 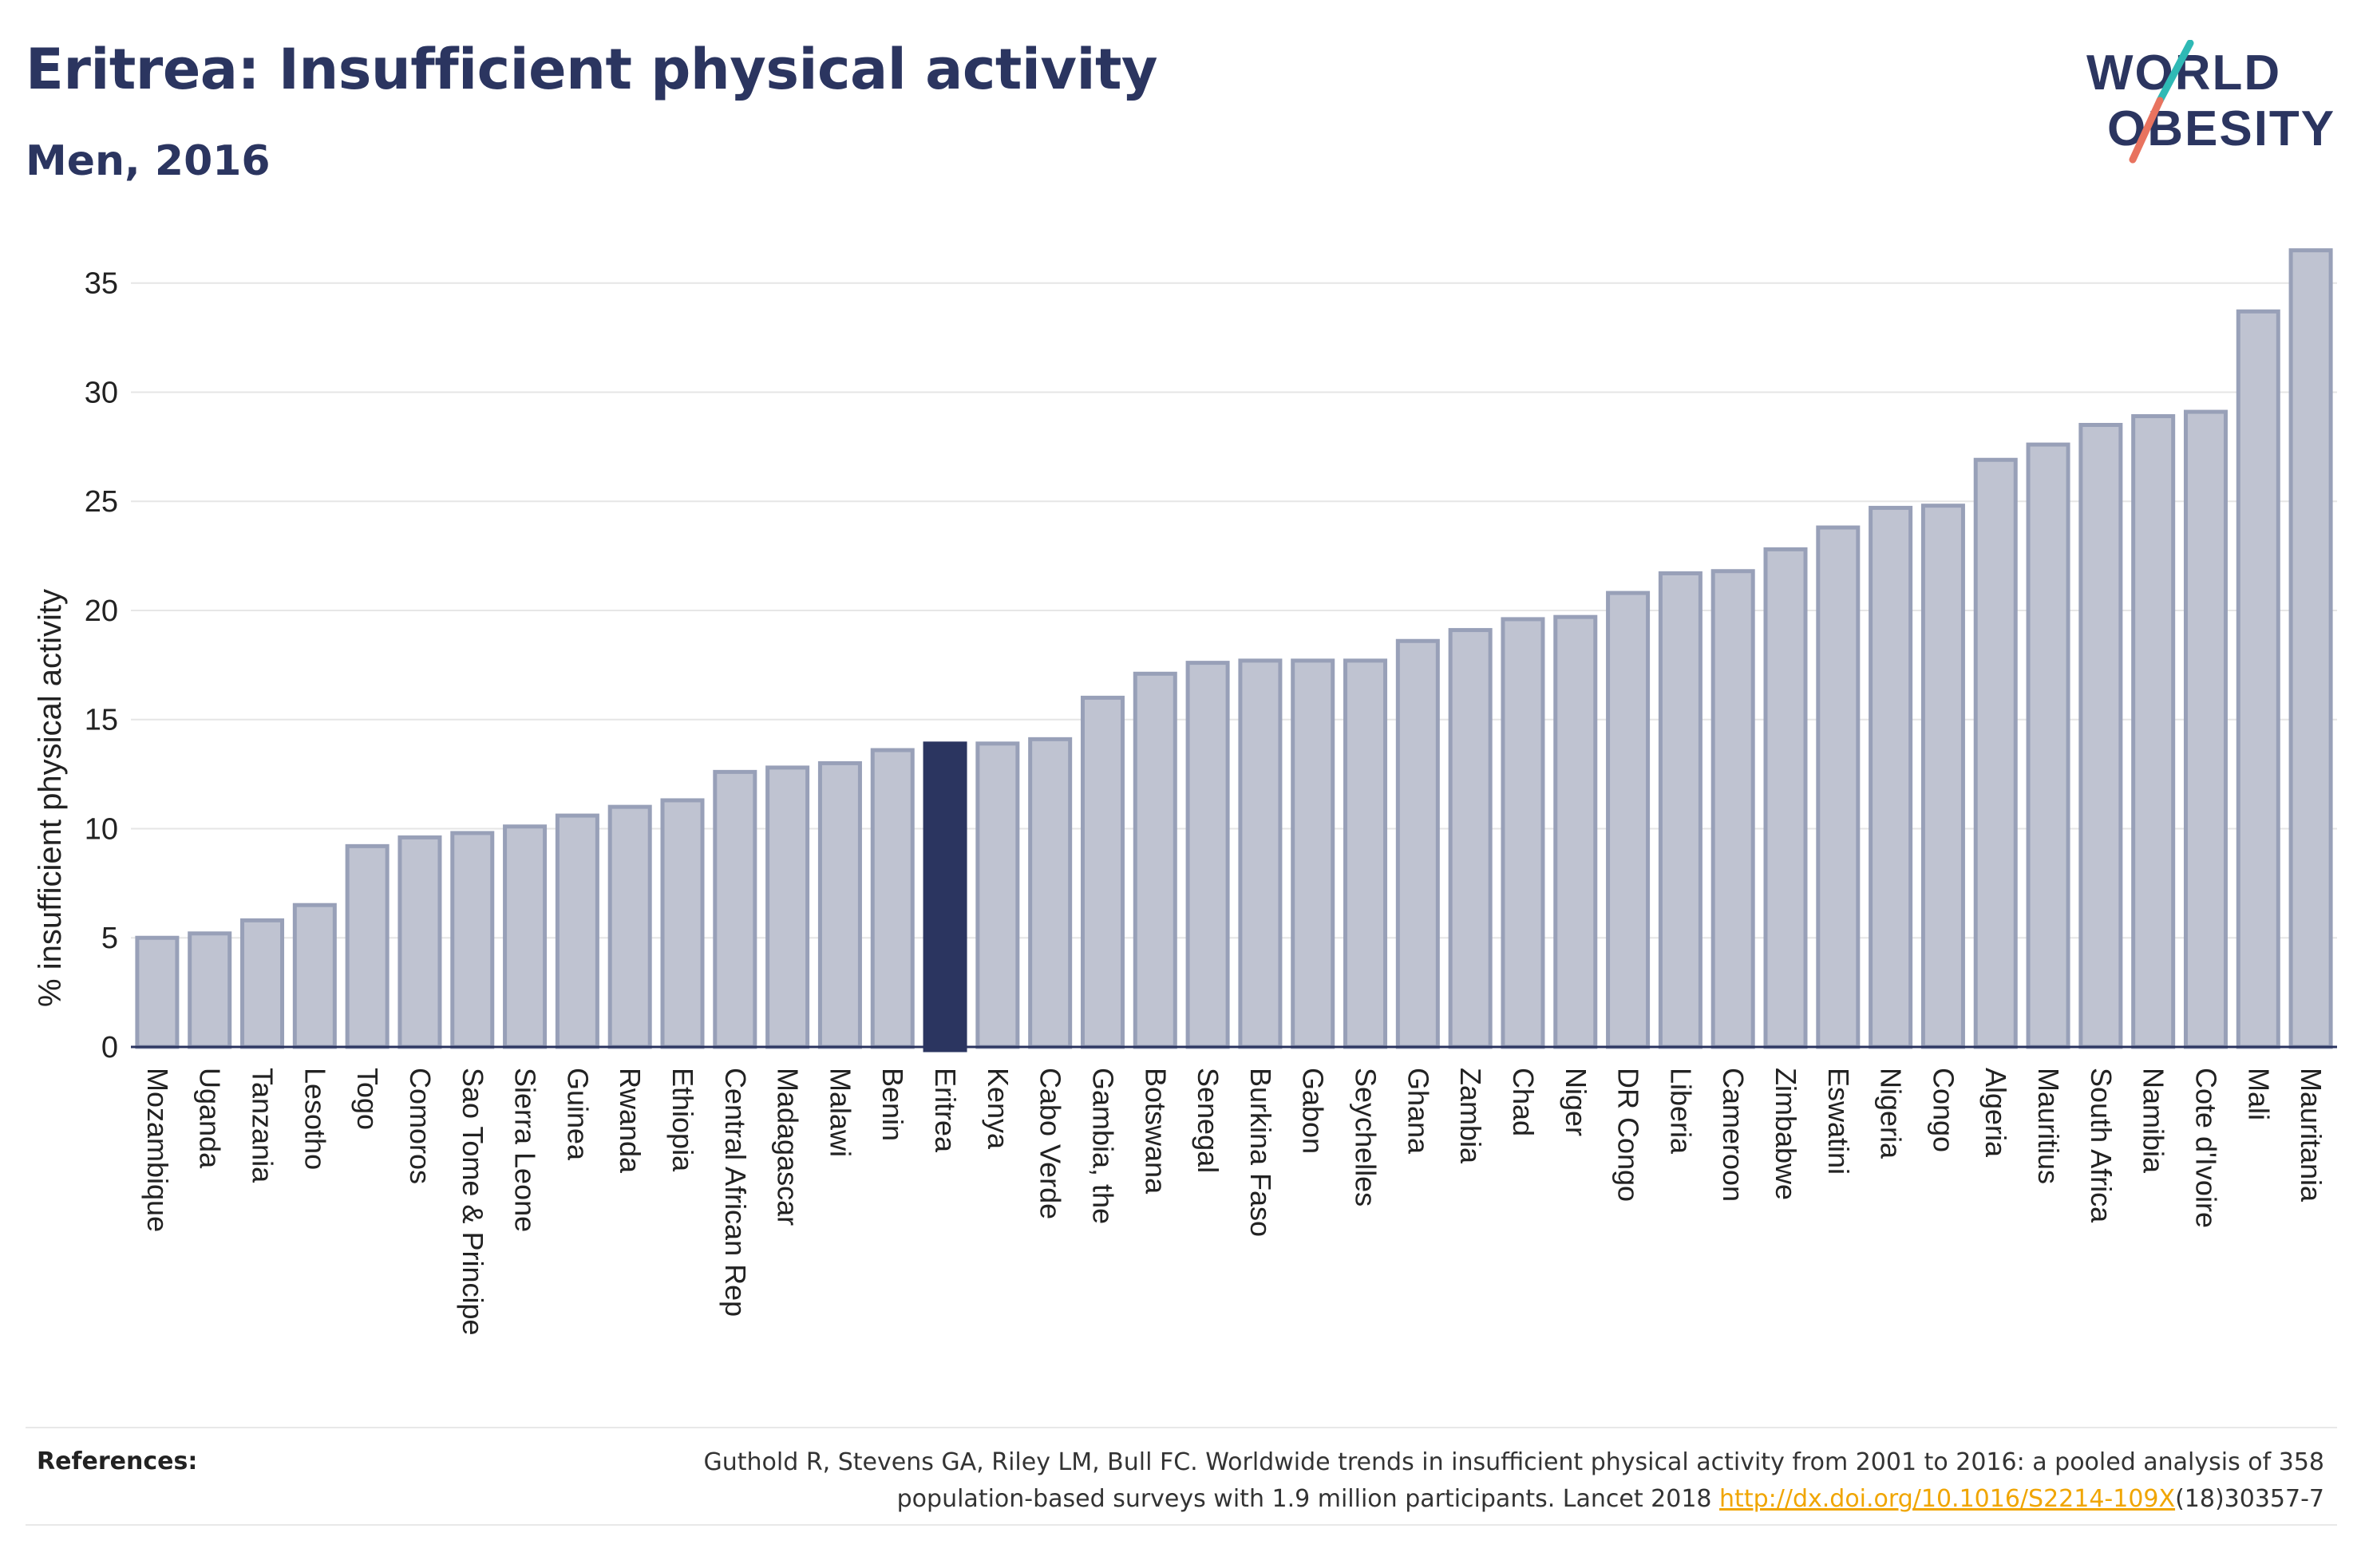 What do you see at coordinates (1947, 1499) in the screenshot?
I see `reference-doi-link: http://dx.doi.org/10.1016/S2214-109X` at bounding box center [1947, 1499].